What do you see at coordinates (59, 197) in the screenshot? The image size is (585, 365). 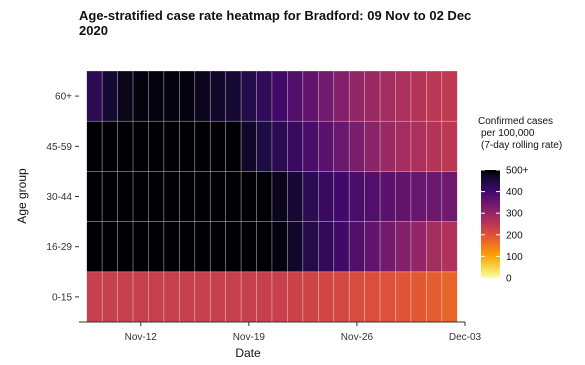 I see `y-tick-label: 30-44` at bounding box center [59, 197].